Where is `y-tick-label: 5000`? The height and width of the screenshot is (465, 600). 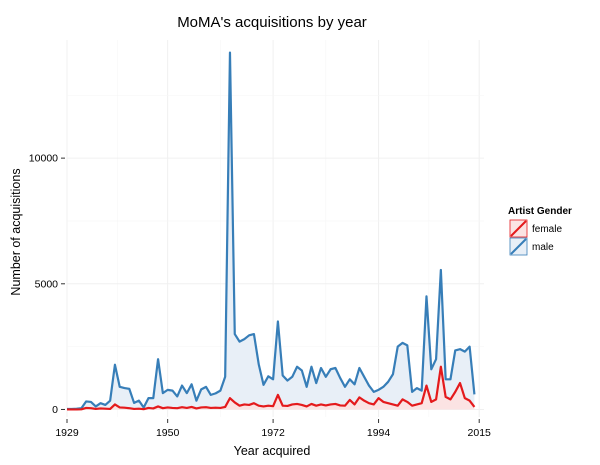 y-tick-label: 5000 is located at coordinates (47, 284).